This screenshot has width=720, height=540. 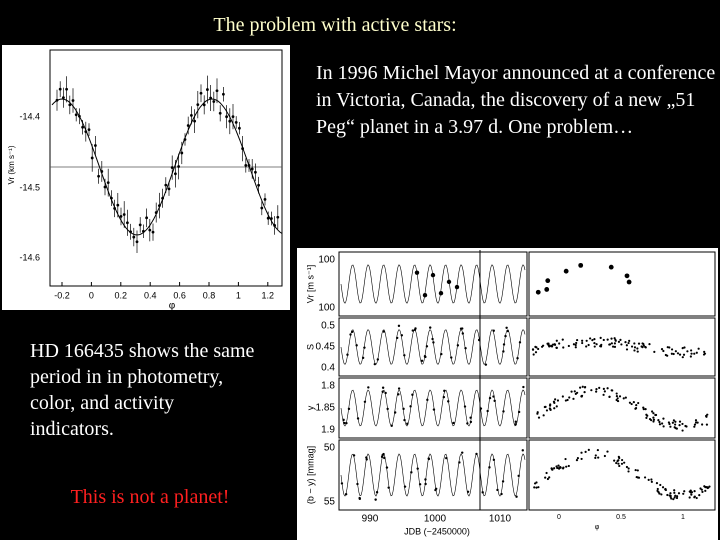 What do you see at coordinates (335, 25) in the screenshot?
I see `slide-title: The problem with active stars:` at bounding box center [335, 25].